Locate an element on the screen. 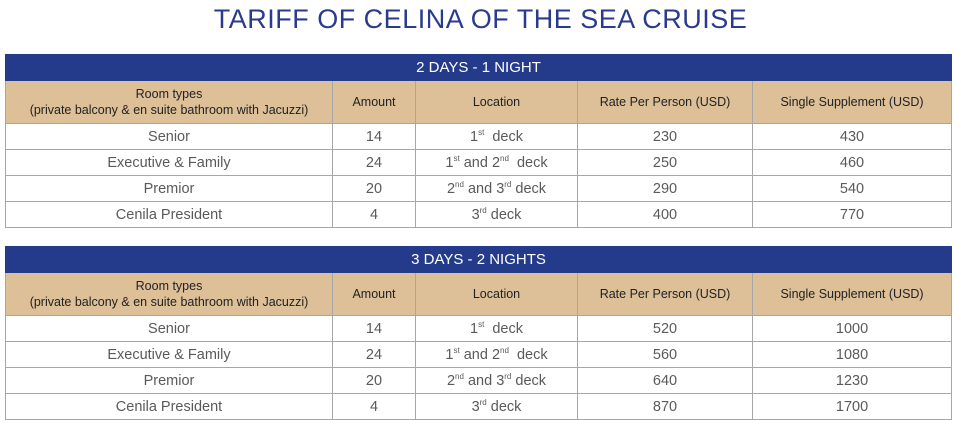  table-row: Cenila President 4 3rd deck 870 1700 is located at coordinates (479, 406).